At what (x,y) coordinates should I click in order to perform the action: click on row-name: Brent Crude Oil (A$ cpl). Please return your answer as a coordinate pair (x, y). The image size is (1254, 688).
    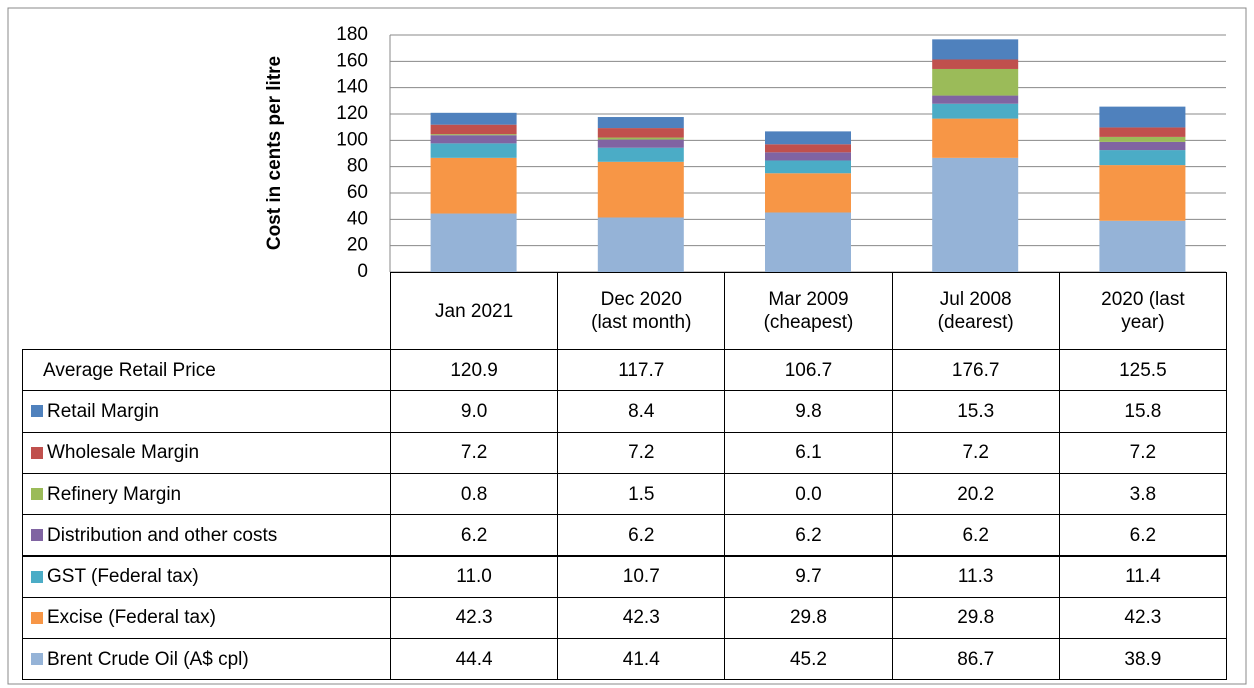
    Looking at the image, I should click on (206, 659).